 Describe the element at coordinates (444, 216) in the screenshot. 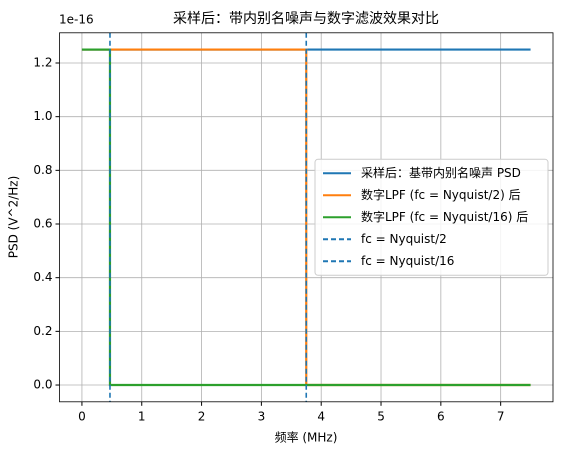

I see `legend-label: 数字LPF (fc = Nyquist/16) 后` at that location.